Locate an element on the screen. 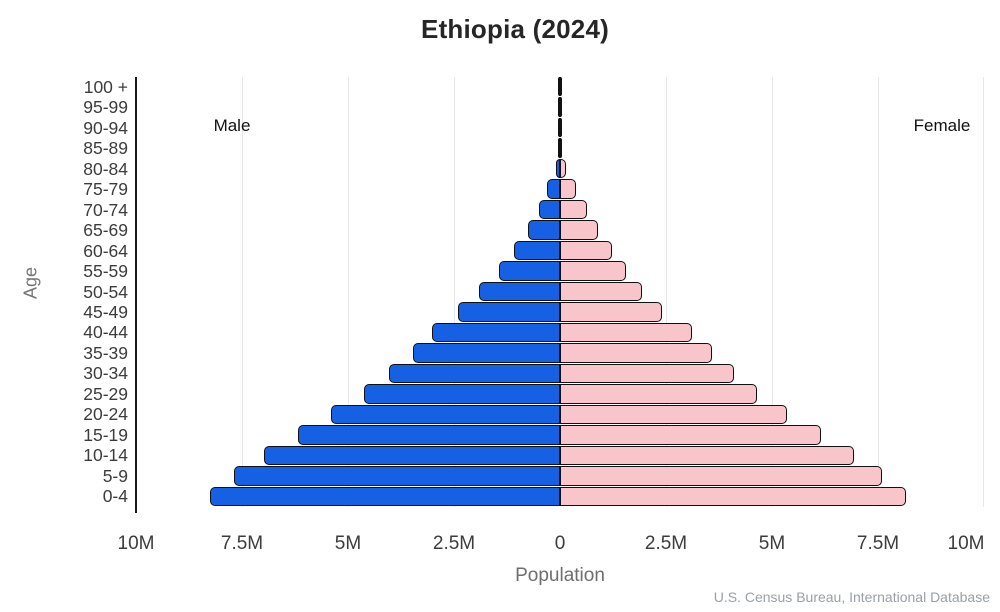  x-tick-label-5M-right: 5M is located at coordinates (772, 543).